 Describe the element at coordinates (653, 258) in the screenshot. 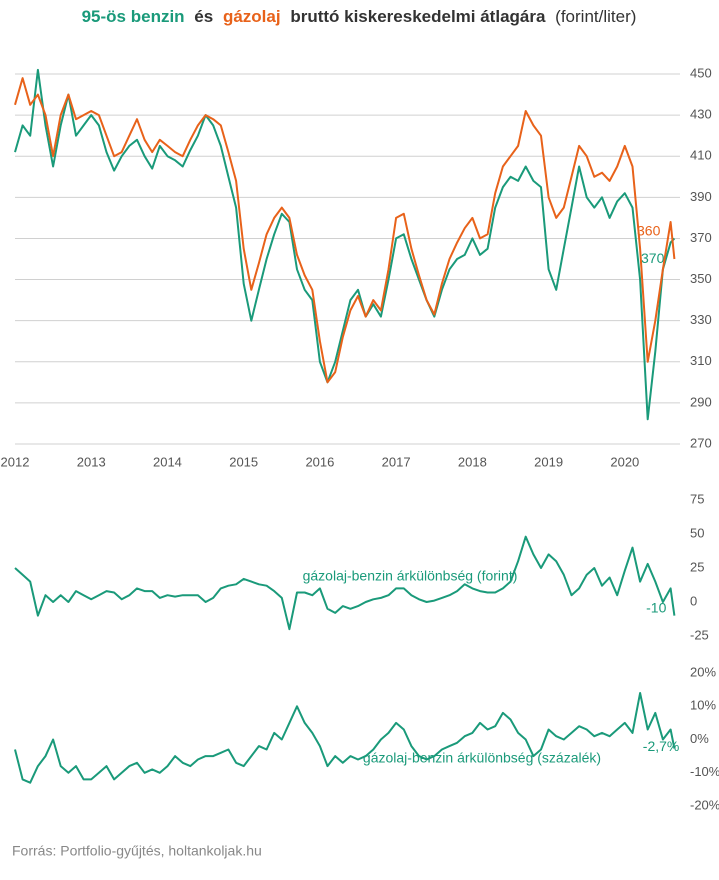

I see `end-label: 370` at that location.